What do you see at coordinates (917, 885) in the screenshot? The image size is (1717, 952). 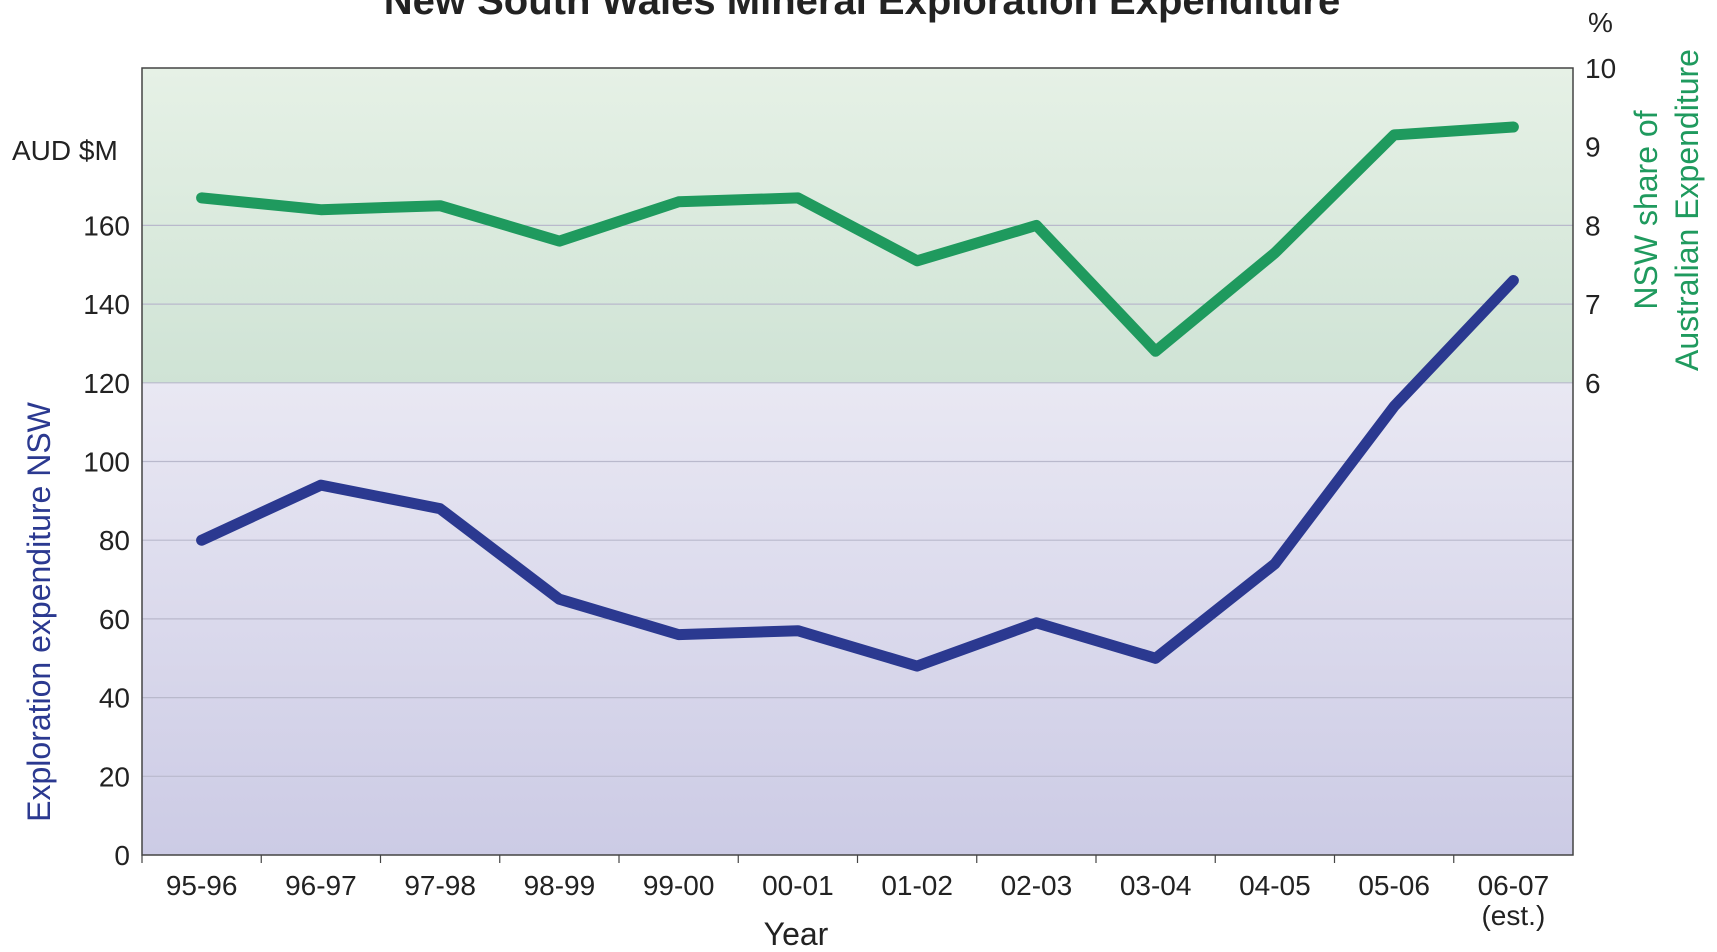 I see `x-tick-label: 01-02` at bounding box center [917, 885].